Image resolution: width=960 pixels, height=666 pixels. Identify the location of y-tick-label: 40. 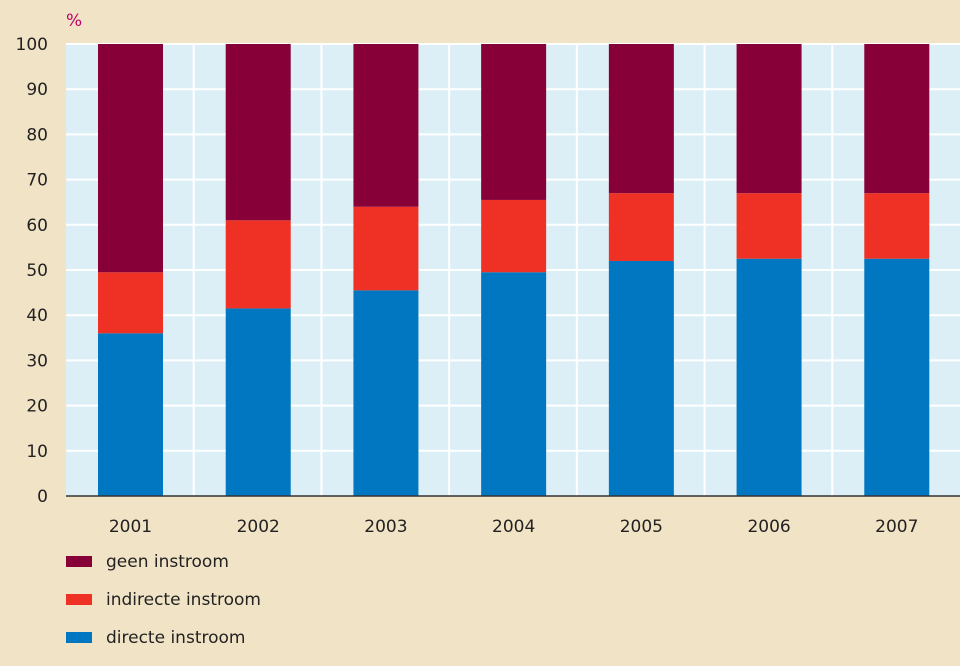
(37, 316).